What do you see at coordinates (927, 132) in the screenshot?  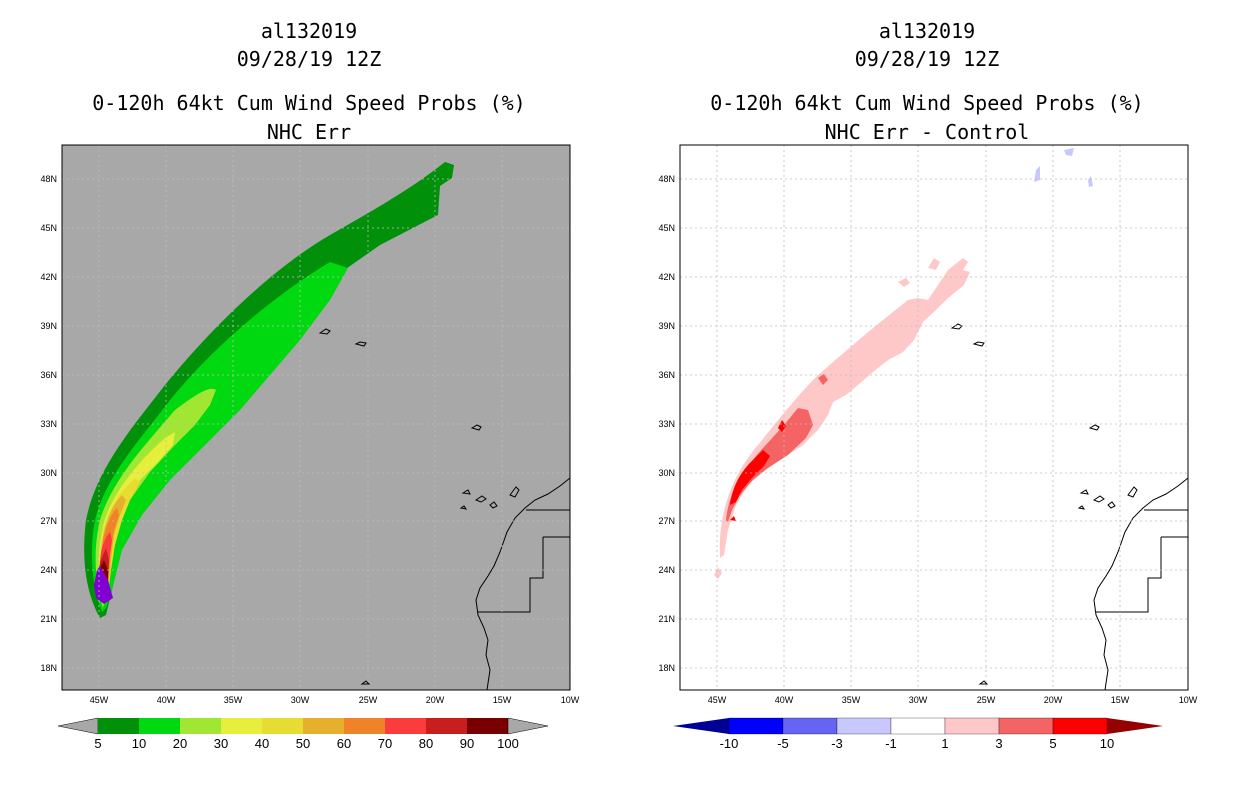 I see `subtitle: NHC Err - Control` at bounding box center [927, 132].